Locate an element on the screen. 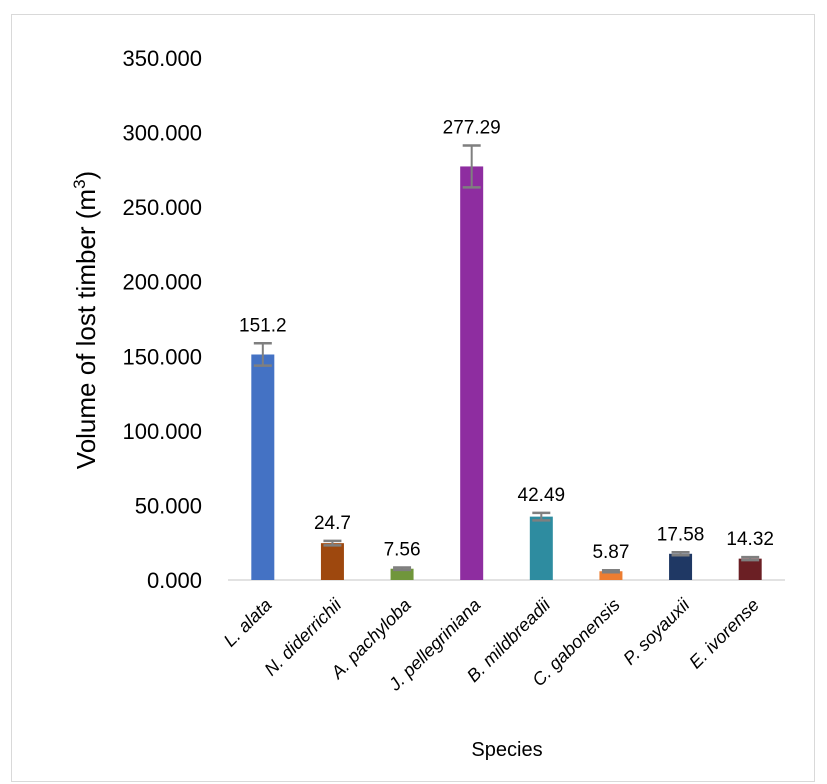  data-label: 7.56 is located at coordinates (402, 550).